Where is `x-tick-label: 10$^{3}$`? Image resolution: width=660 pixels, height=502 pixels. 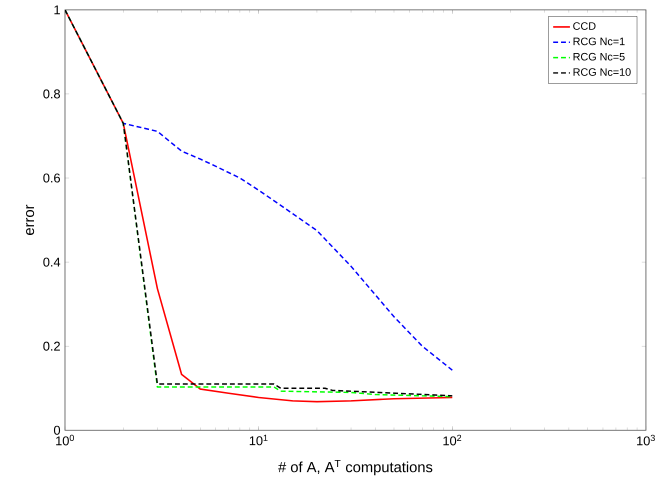
x-tick-label: 10$^{3}$ is located at coordinates (646, 440).